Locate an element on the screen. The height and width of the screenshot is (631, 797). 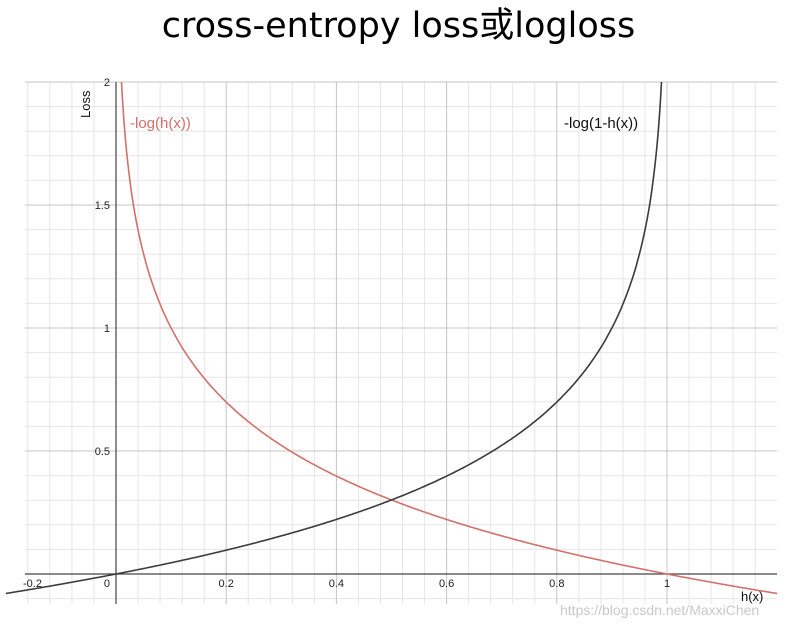
watermark: https://blog.csdn.net/MaxxiChen is located at coordinates (659, 610).